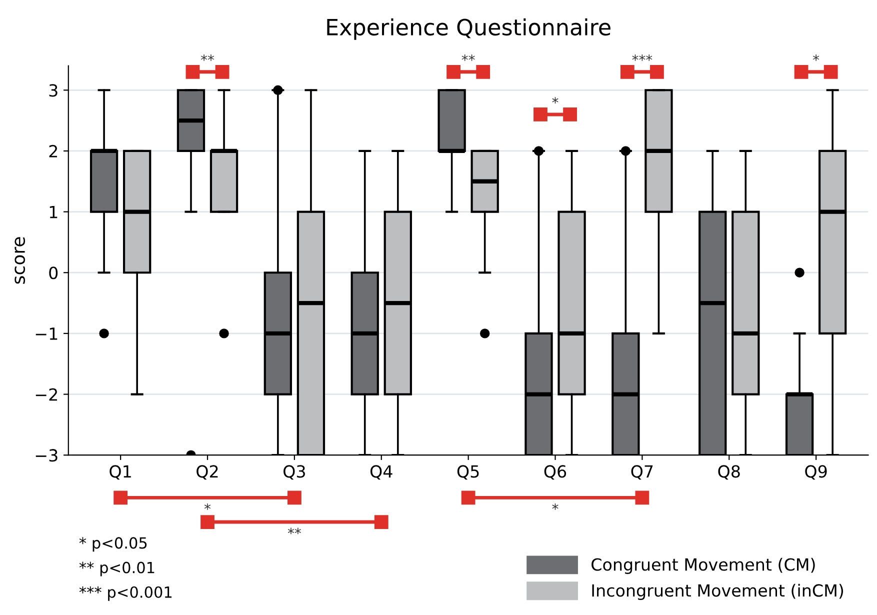 The width and height of the screenshot is (877, 615). What do you see at coordinates (468, 472) in the screenshot?
I see `x-tick-label: Q5` at bounding box center [468, 472].